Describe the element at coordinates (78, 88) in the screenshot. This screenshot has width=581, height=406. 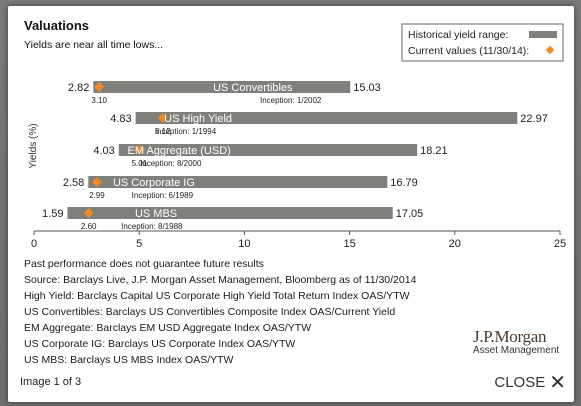
I see `min-value-label: 2.82` at that location.